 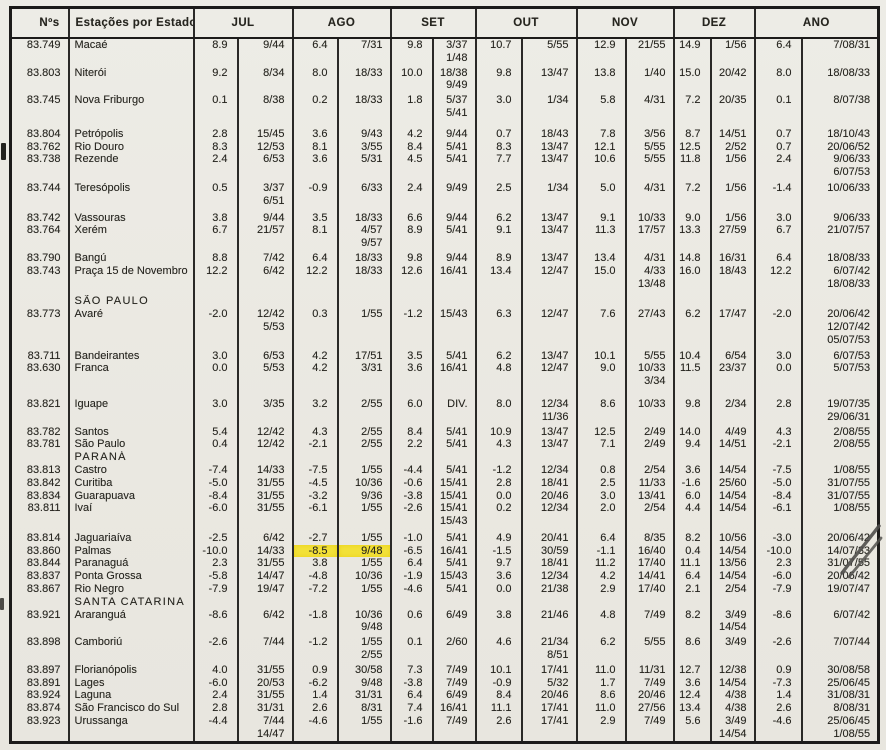 I want to click on table-row: 6/51, so click(x=445, y=201).